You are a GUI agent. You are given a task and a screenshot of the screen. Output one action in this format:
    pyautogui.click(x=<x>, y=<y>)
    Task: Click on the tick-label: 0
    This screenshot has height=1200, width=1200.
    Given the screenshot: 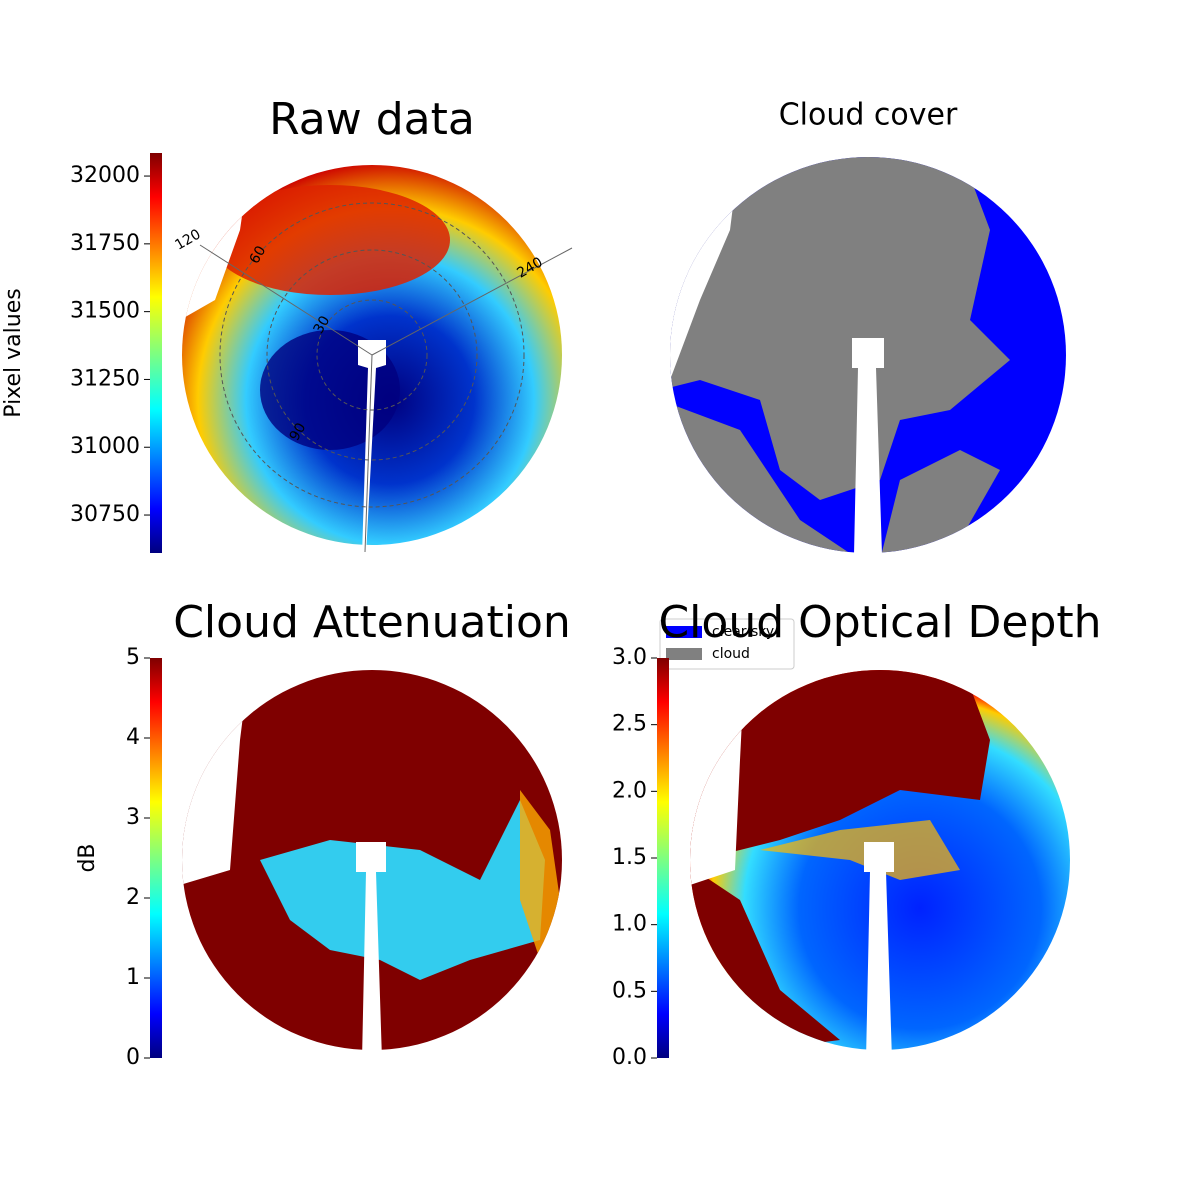 What is the action you would take?
    pyautogui.click(x=133, y=1057)
    